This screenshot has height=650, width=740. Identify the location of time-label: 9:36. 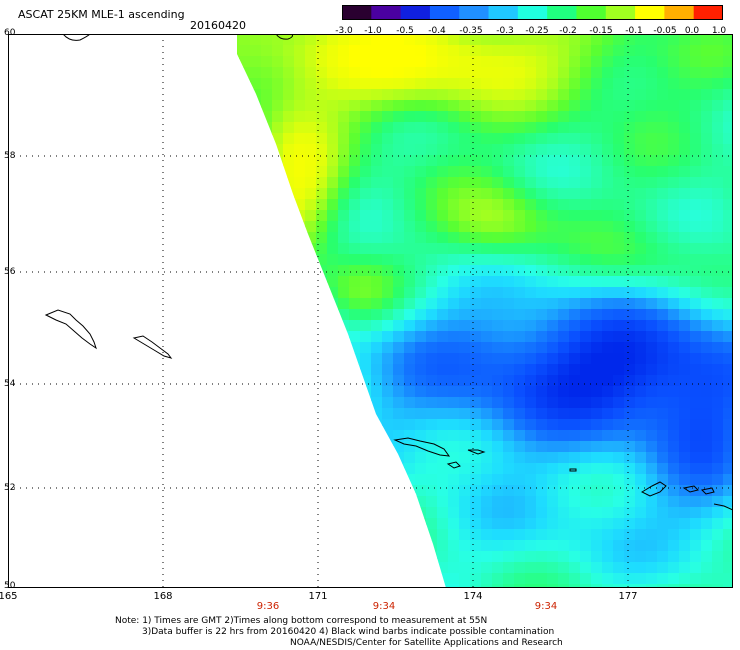
(268, 606).